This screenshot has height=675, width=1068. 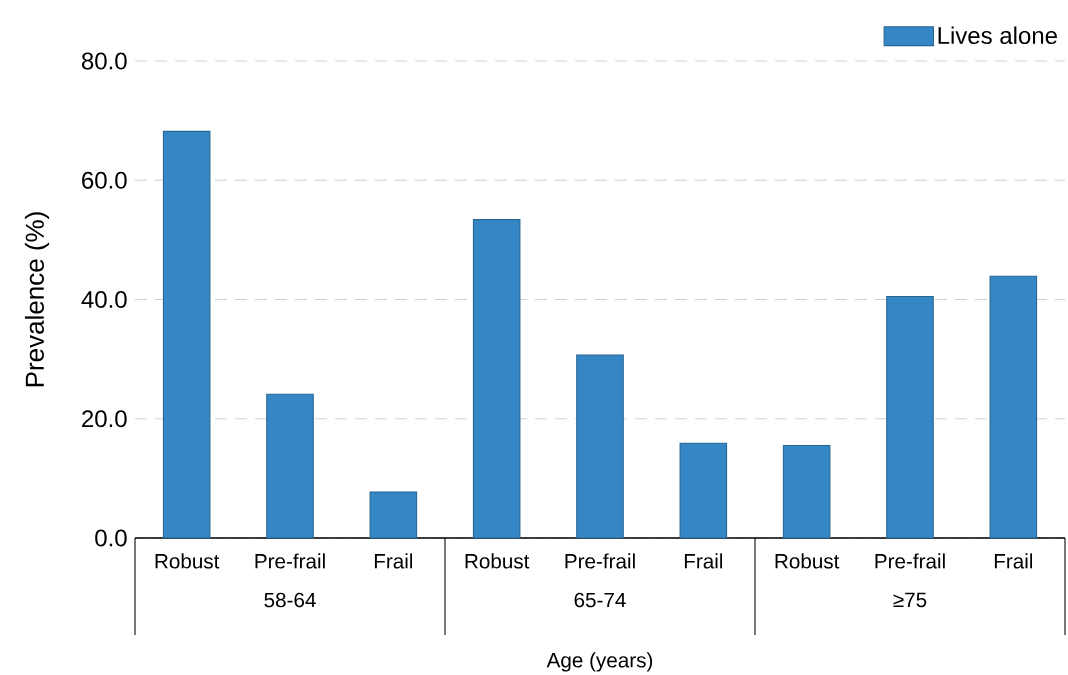 I want to click on text: 58-64, so click(x=290, y=600).